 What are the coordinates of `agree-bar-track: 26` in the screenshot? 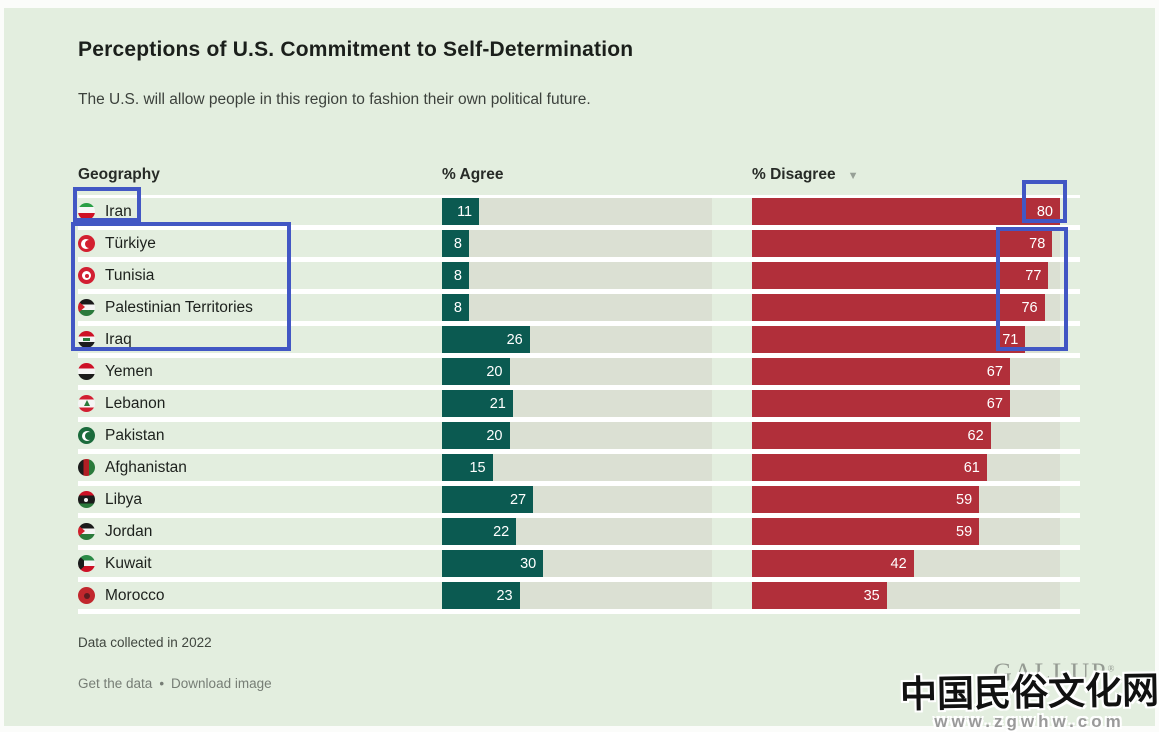 It's located at (577, 339).